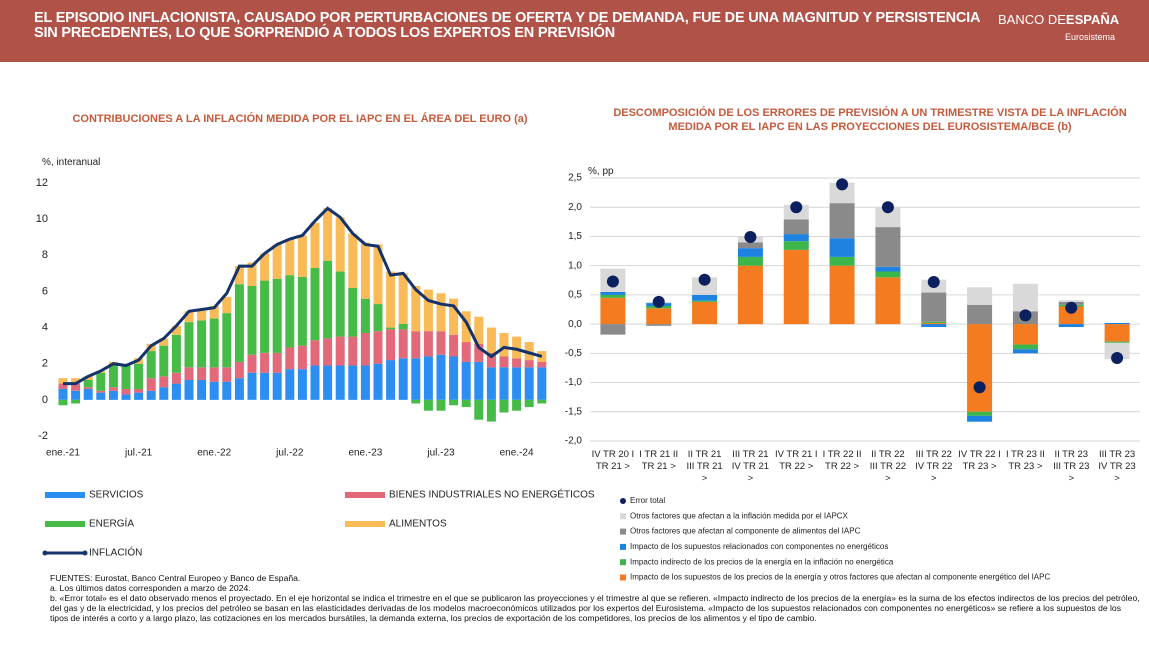  Describe the element at coordinates (575, 207) in the screenshot. I see `y-tick-label: 2,0` at that location.